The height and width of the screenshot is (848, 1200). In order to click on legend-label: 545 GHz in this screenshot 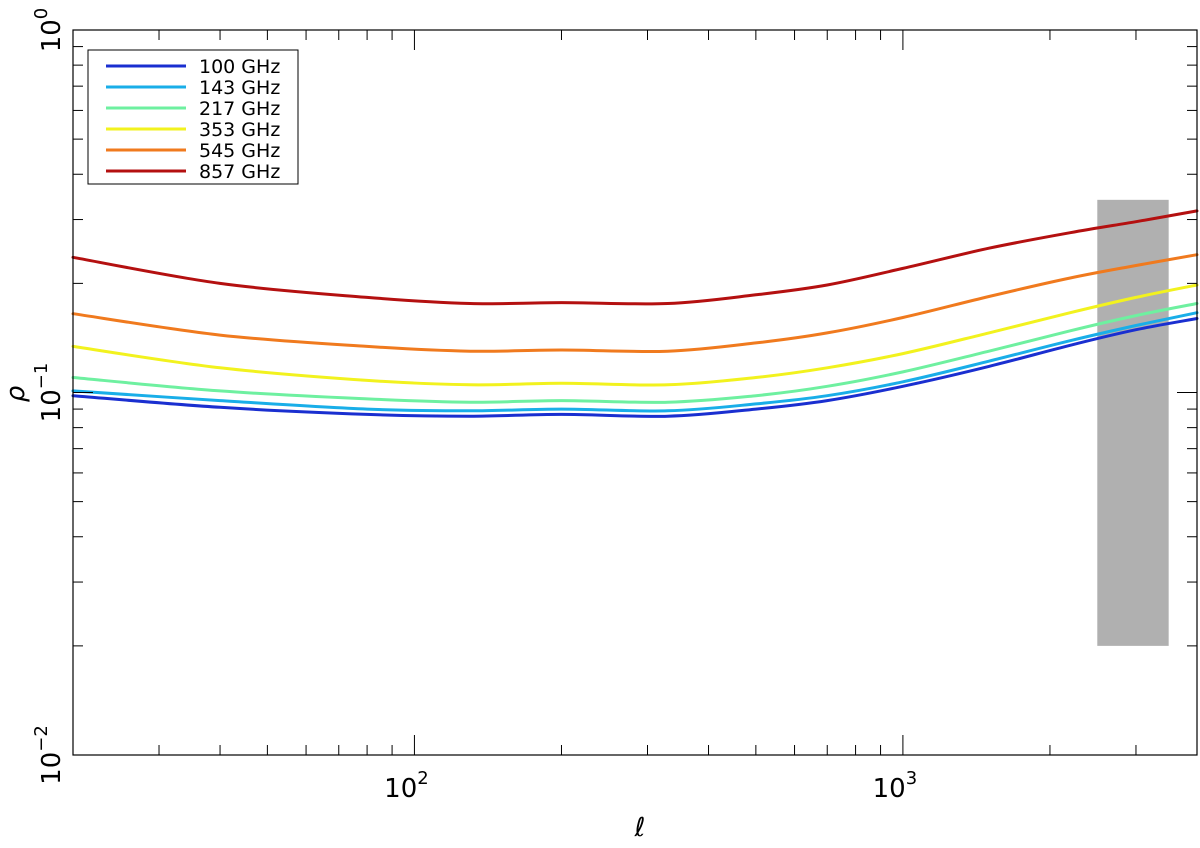, I will do `click(239, 151)`.